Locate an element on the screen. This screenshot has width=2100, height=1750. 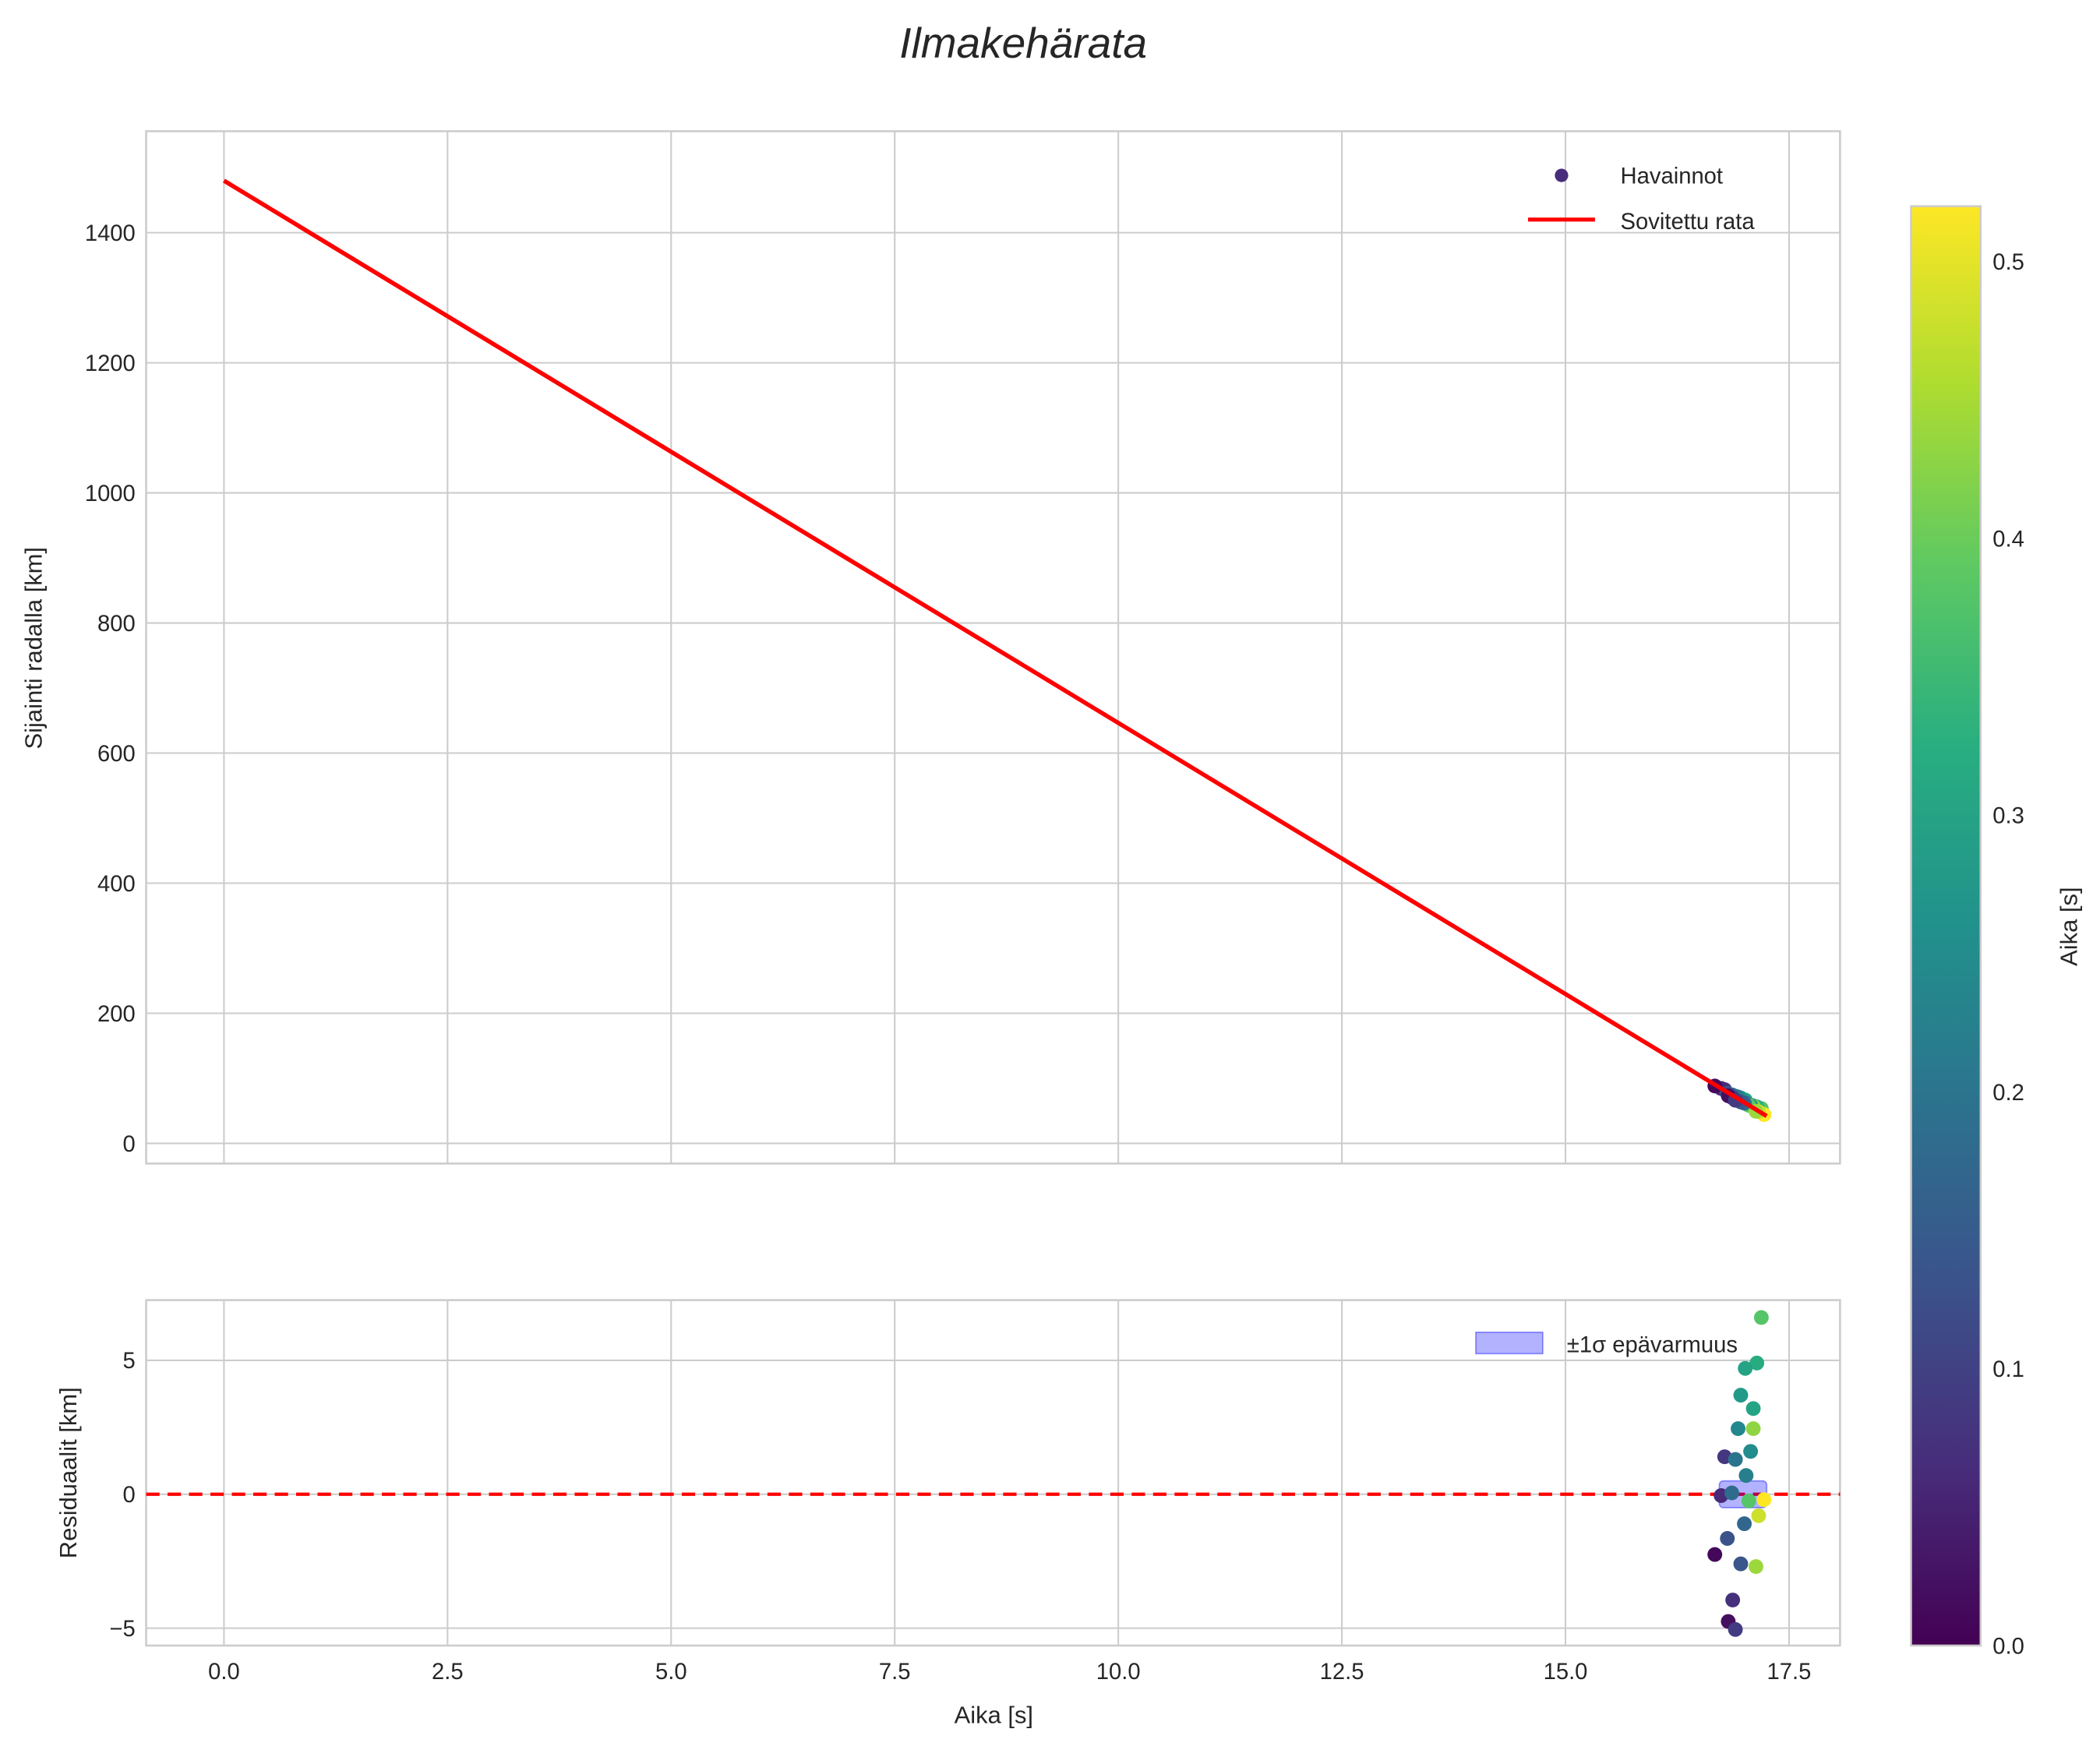
x-tick-label: 7.5 is located at coordinates (895, 1672).